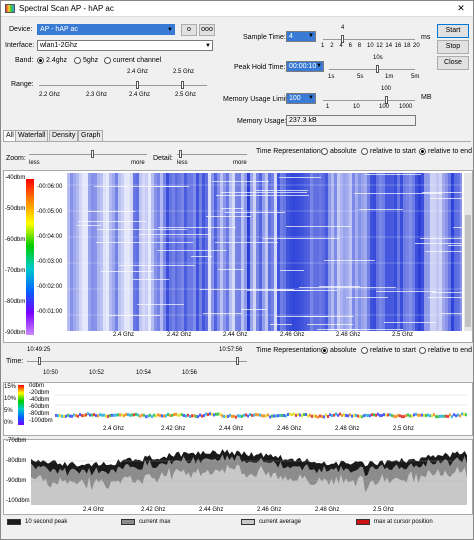 The image size is (474, 540). Describe the element at coordinates (107, 60) in the screenshot. I see `band-radio-current` at that location.